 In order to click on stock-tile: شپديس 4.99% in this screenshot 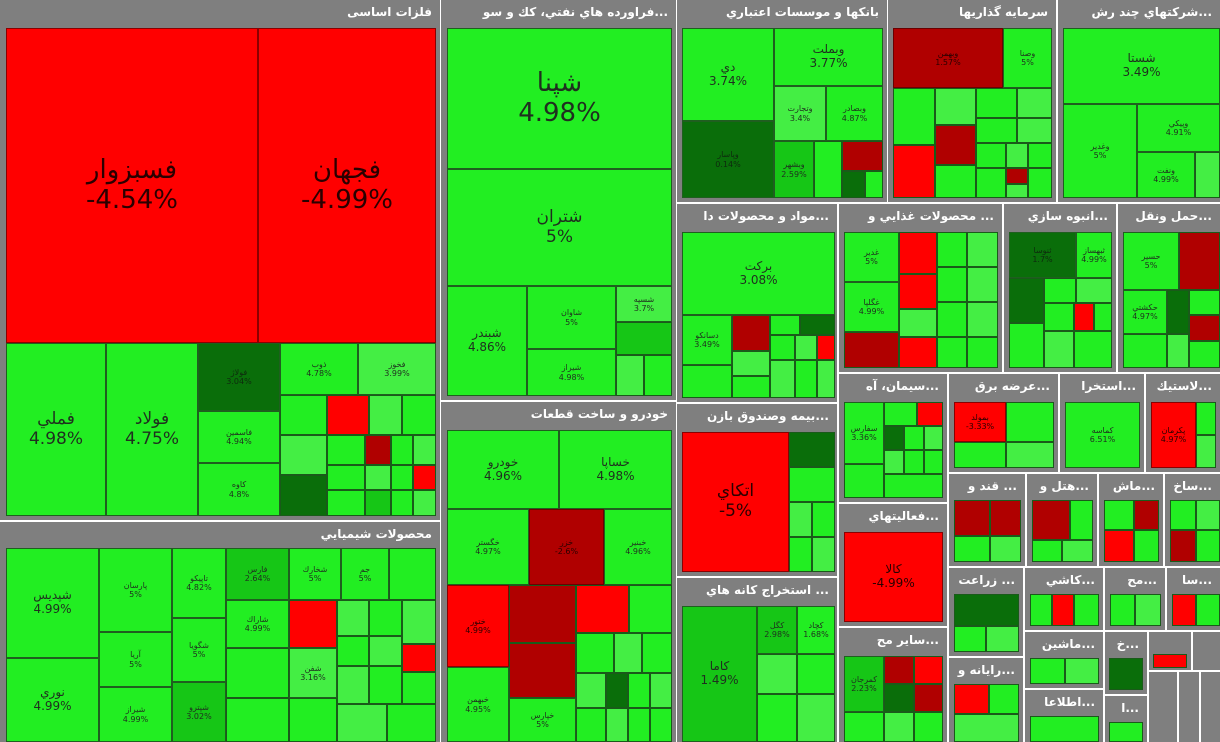, I will do `click(52, 603)`.